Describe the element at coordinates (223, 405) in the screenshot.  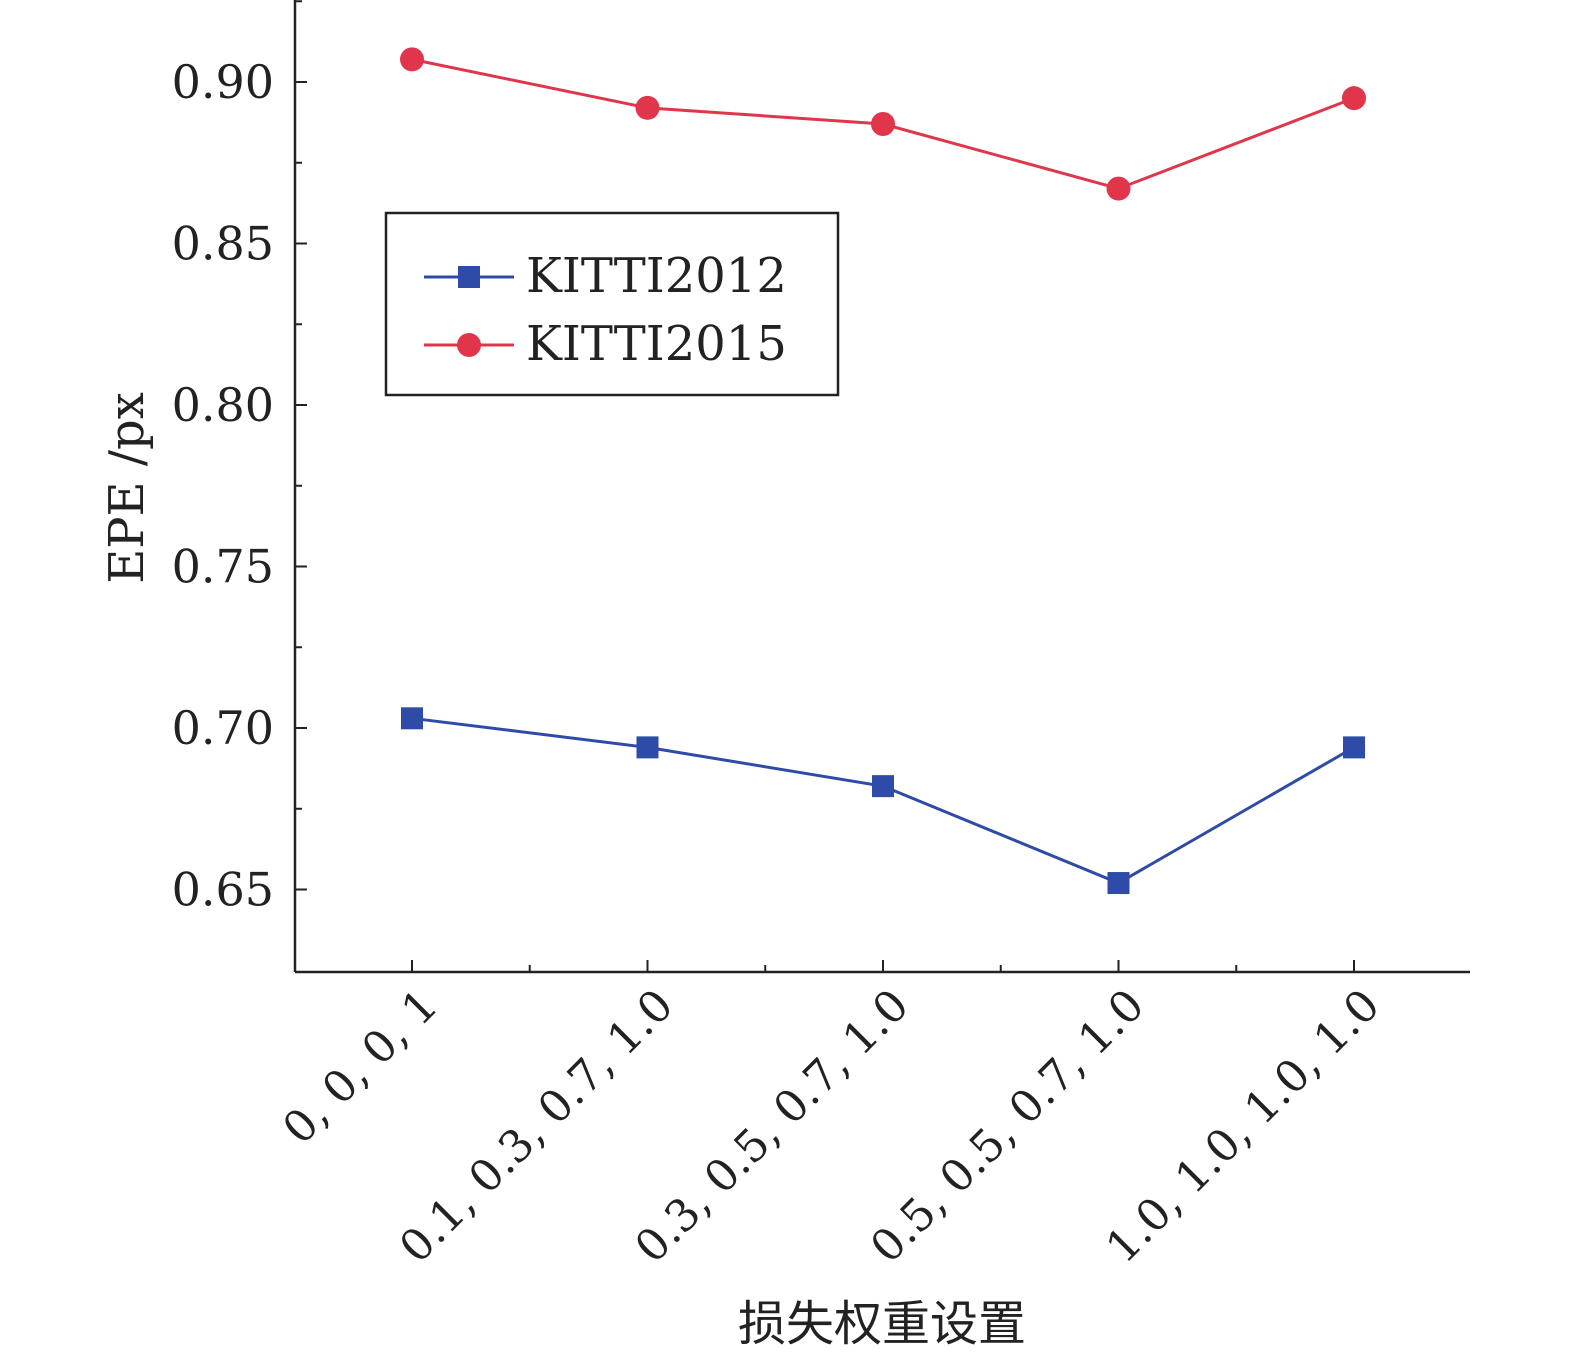
I see `y-tick-label: 0.80` at that location.